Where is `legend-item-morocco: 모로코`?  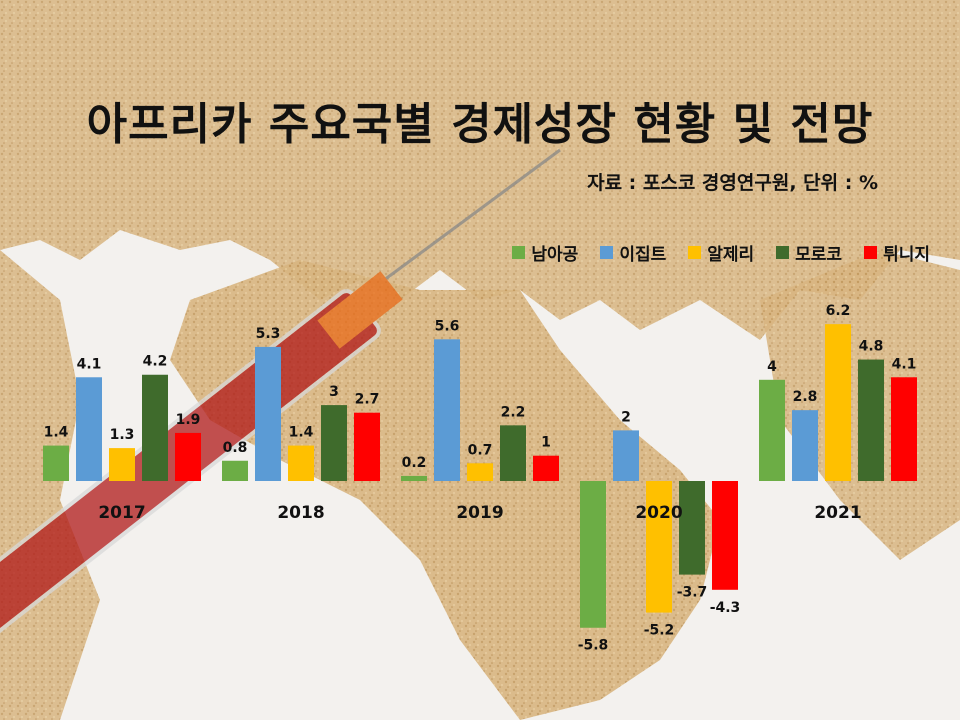
legend-item-morocco: 모로코 is located at coordinates (809, 252).